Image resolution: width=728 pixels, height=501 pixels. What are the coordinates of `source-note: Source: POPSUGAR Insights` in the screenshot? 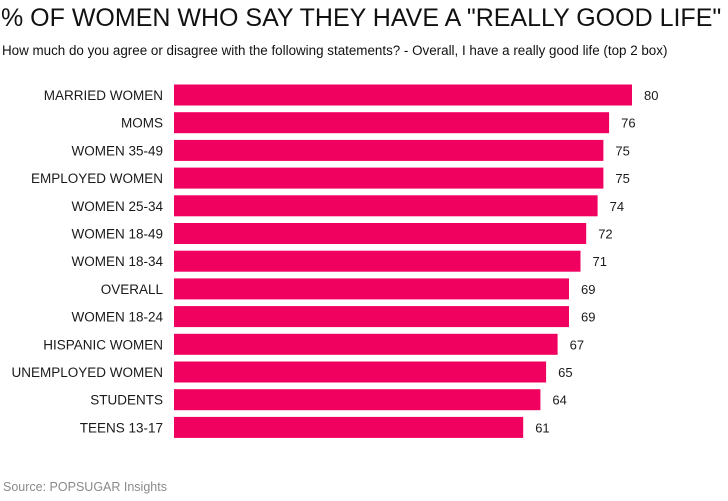 It's located at (85, 487).